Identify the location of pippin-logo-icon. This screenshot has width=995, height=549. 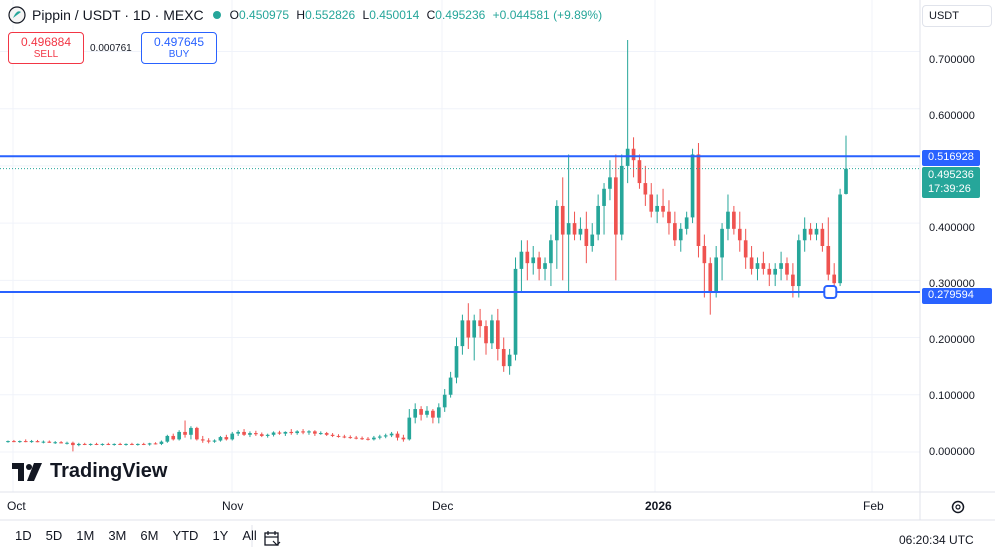
(17, 15).